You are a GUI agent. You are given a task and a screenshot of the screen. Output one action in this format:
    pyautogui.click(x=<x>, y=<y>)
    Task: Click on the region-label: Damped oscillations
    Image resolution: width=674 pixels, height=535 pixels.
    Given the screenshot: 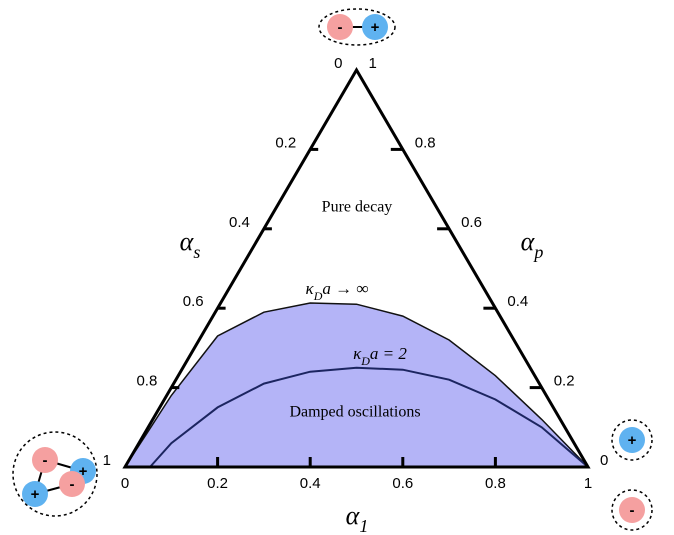 What is the action you would take?
    pyautogui.click(x=354, y=412)
    